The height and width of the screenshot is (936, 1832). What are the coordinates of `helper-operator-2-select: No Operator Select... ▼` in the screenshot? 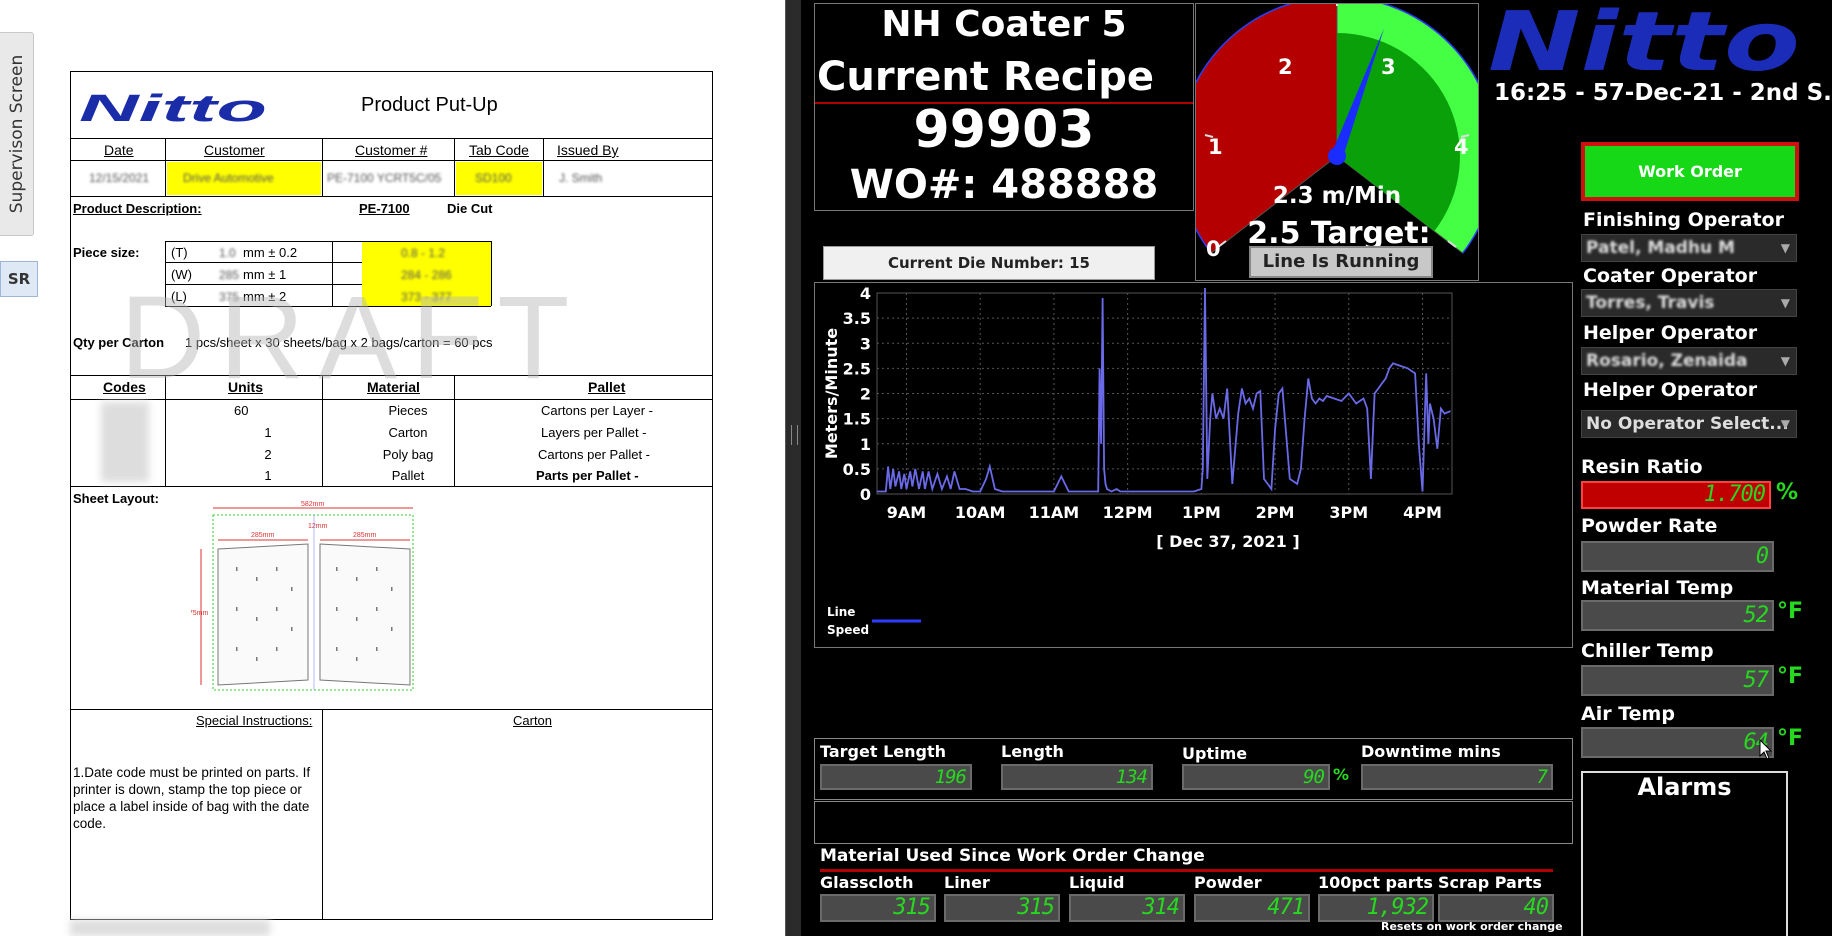 It's located at (1689, 424).